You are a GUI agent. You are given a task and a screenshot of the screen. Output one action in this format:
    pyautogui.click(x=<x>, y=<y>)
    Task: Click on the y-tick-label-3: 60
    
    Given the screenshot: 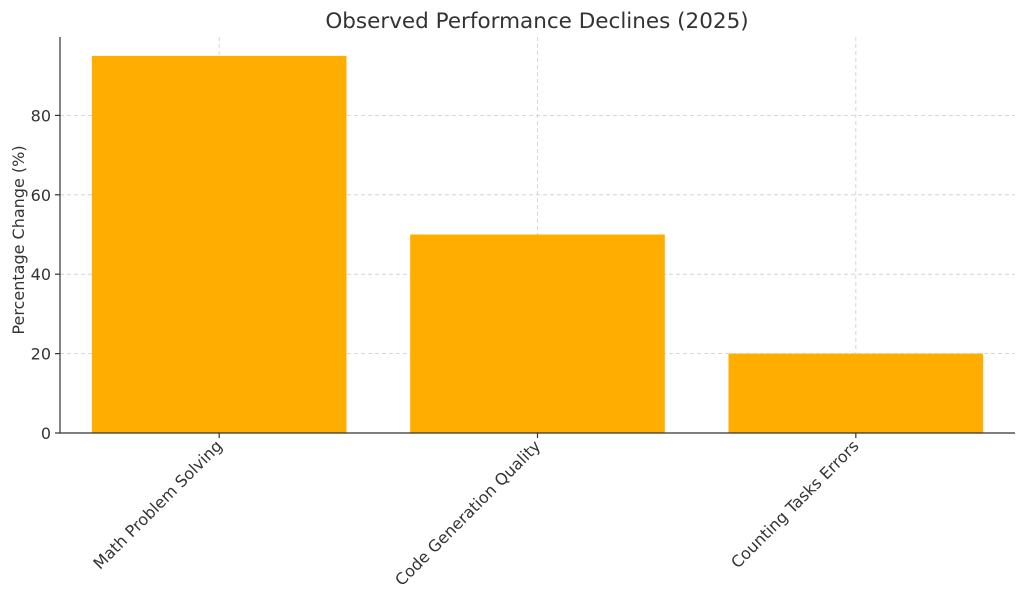 What is the action you would take?
    pyautogui.click(x=41, y=195)
    